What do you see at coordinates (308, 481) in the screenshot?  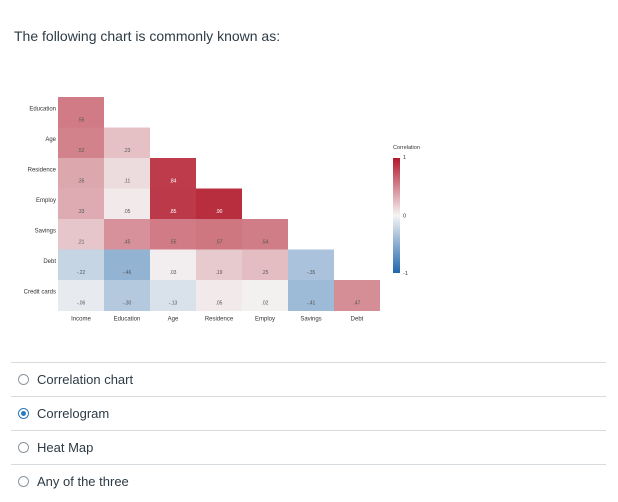 I see `answer-option-any-of-the-three: Any of the three` at bounding box center [308, 481].